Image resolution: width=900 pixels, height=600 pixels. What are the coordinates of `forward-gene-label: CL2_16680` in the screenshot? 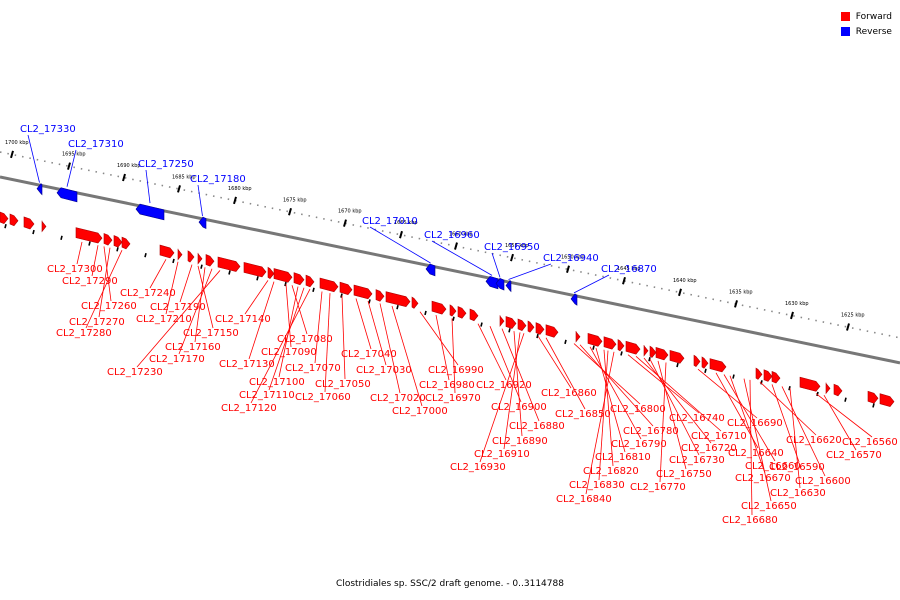 It's located at (750, 520).